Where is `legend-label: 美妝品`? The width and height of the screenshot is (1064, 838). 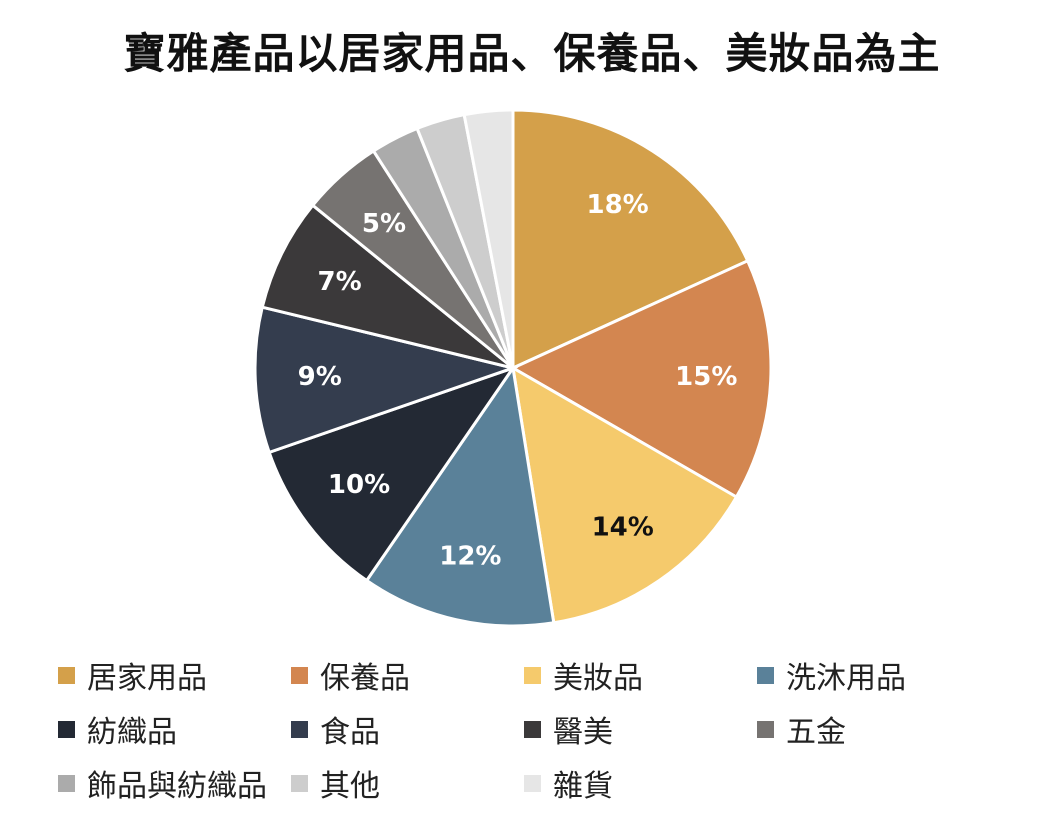
legend-label: 美妝品 is located at coordinates (598, 678).